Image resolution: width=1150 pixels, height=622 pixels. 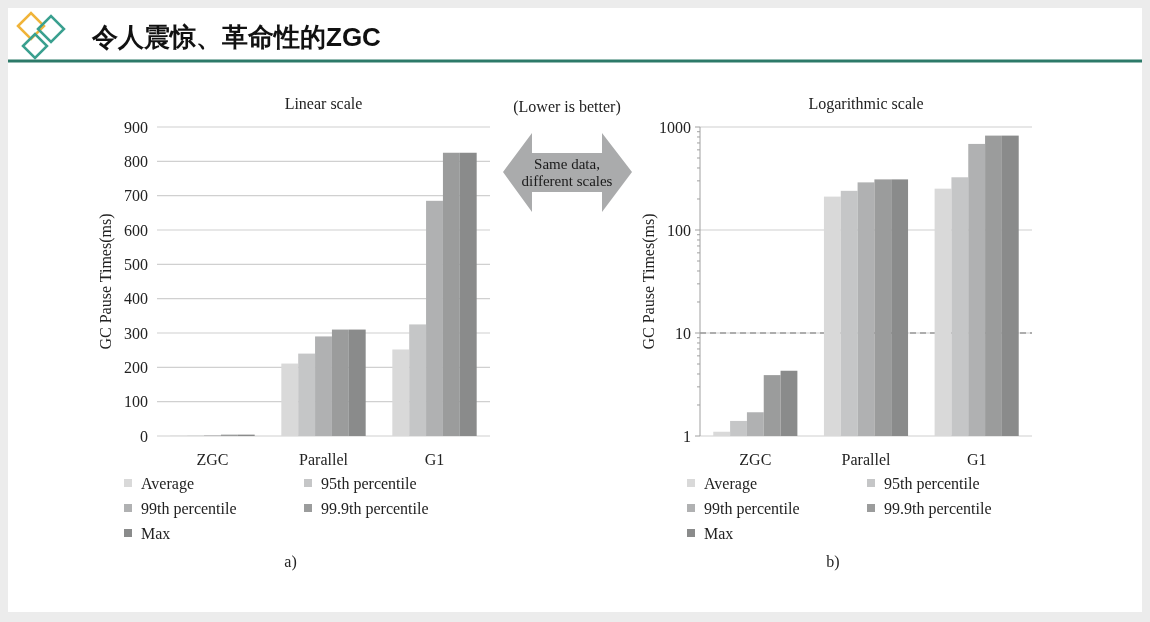 What do you see at coordinates (567, 106) in the screenshot?
I see `text: (Lower is better)` at bounding box center [567, 106].